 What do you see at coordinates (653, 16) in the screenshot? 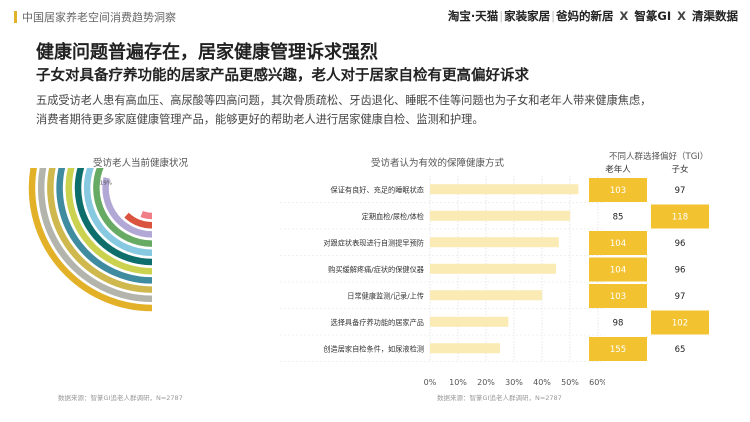
I see `partner-gi: 智篆GI` at bounding box center [653, 16].